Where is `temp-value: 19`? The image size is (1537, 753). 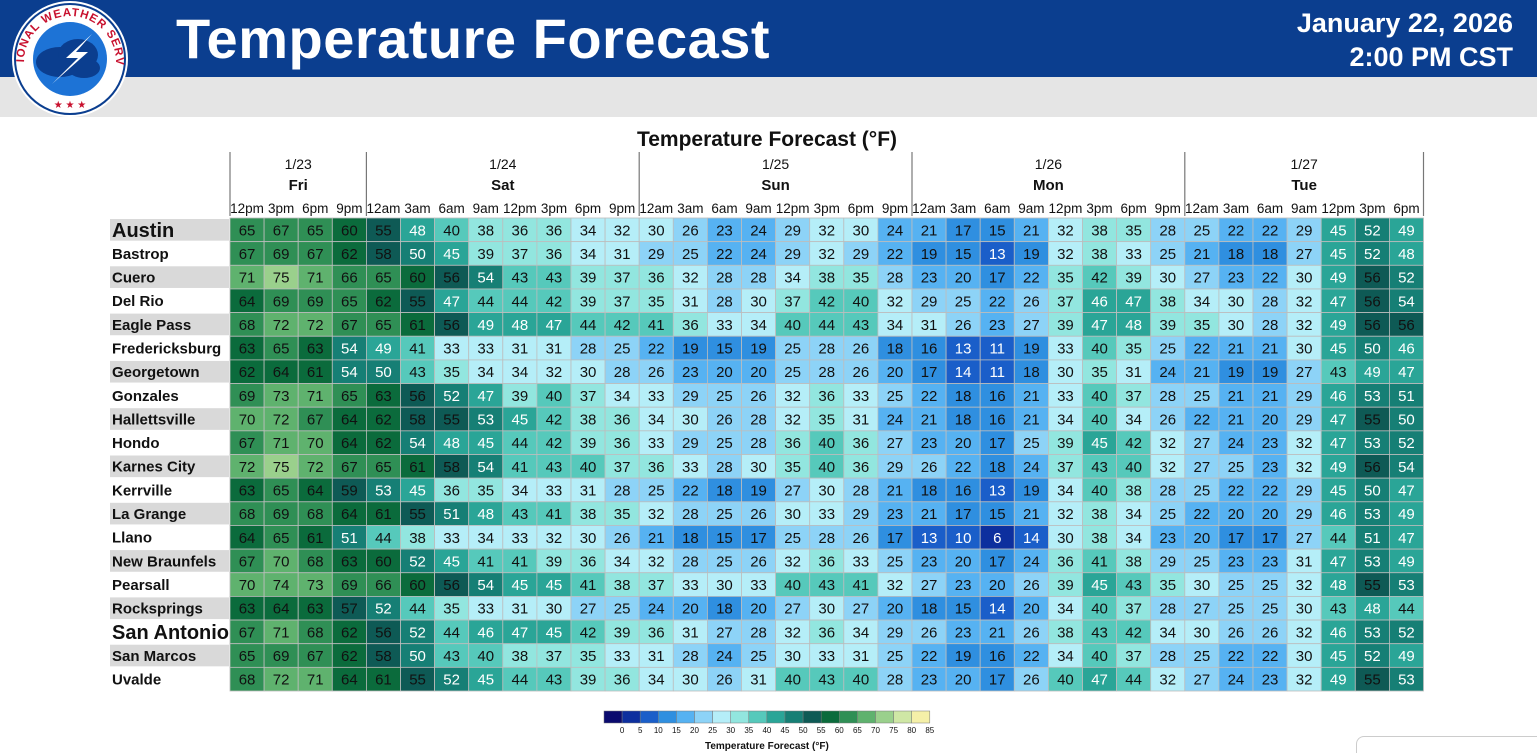
temp-value: 19 is located at coordinates (1031, 254).